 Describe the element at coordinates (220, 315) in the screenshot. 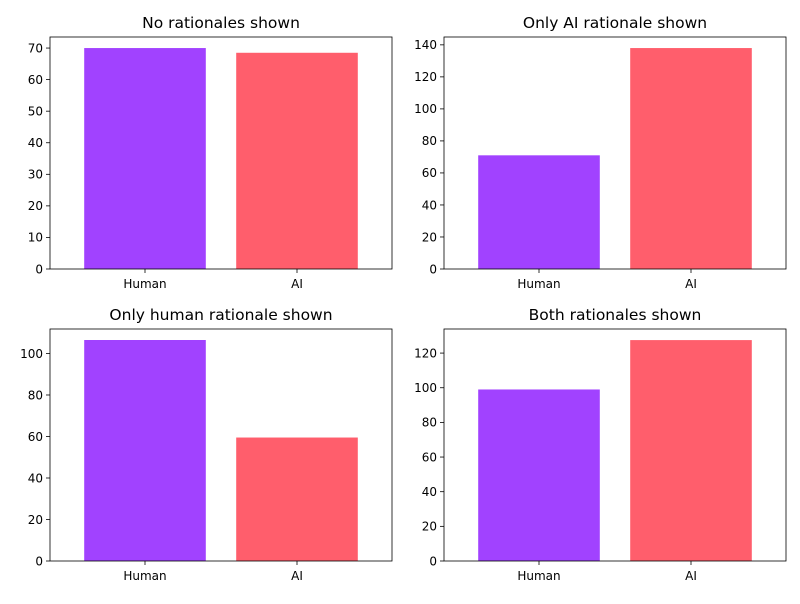

I see `subplot-title: Only human rationale shown` at that location.